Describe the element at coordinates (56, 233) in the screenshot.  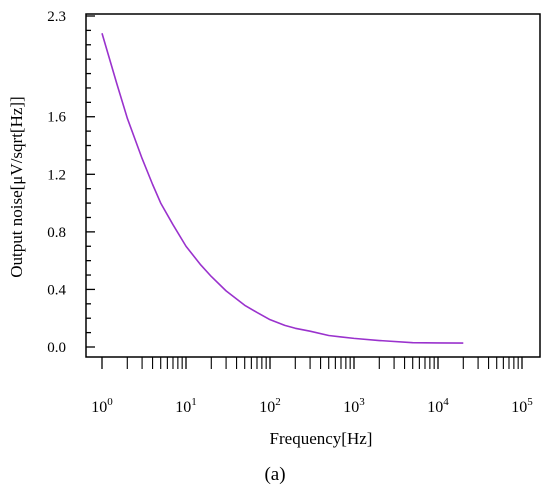
I see `y-tick-label: 0.8` at that location.